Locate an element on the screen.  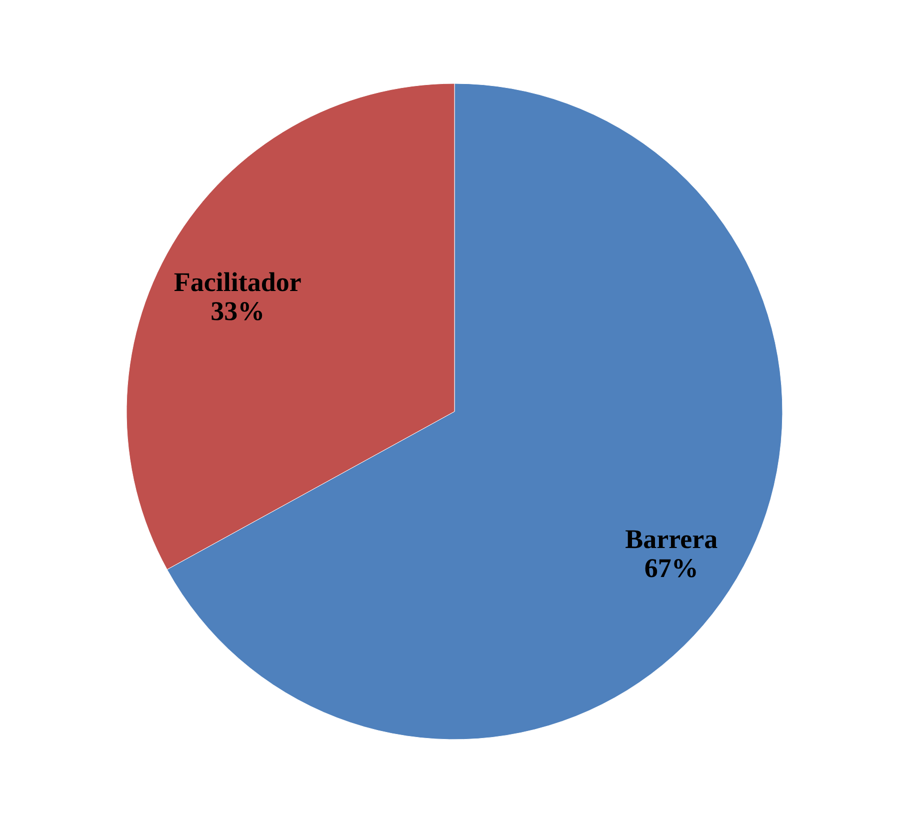
data-label: 33% is located at coordinates (237, 311).